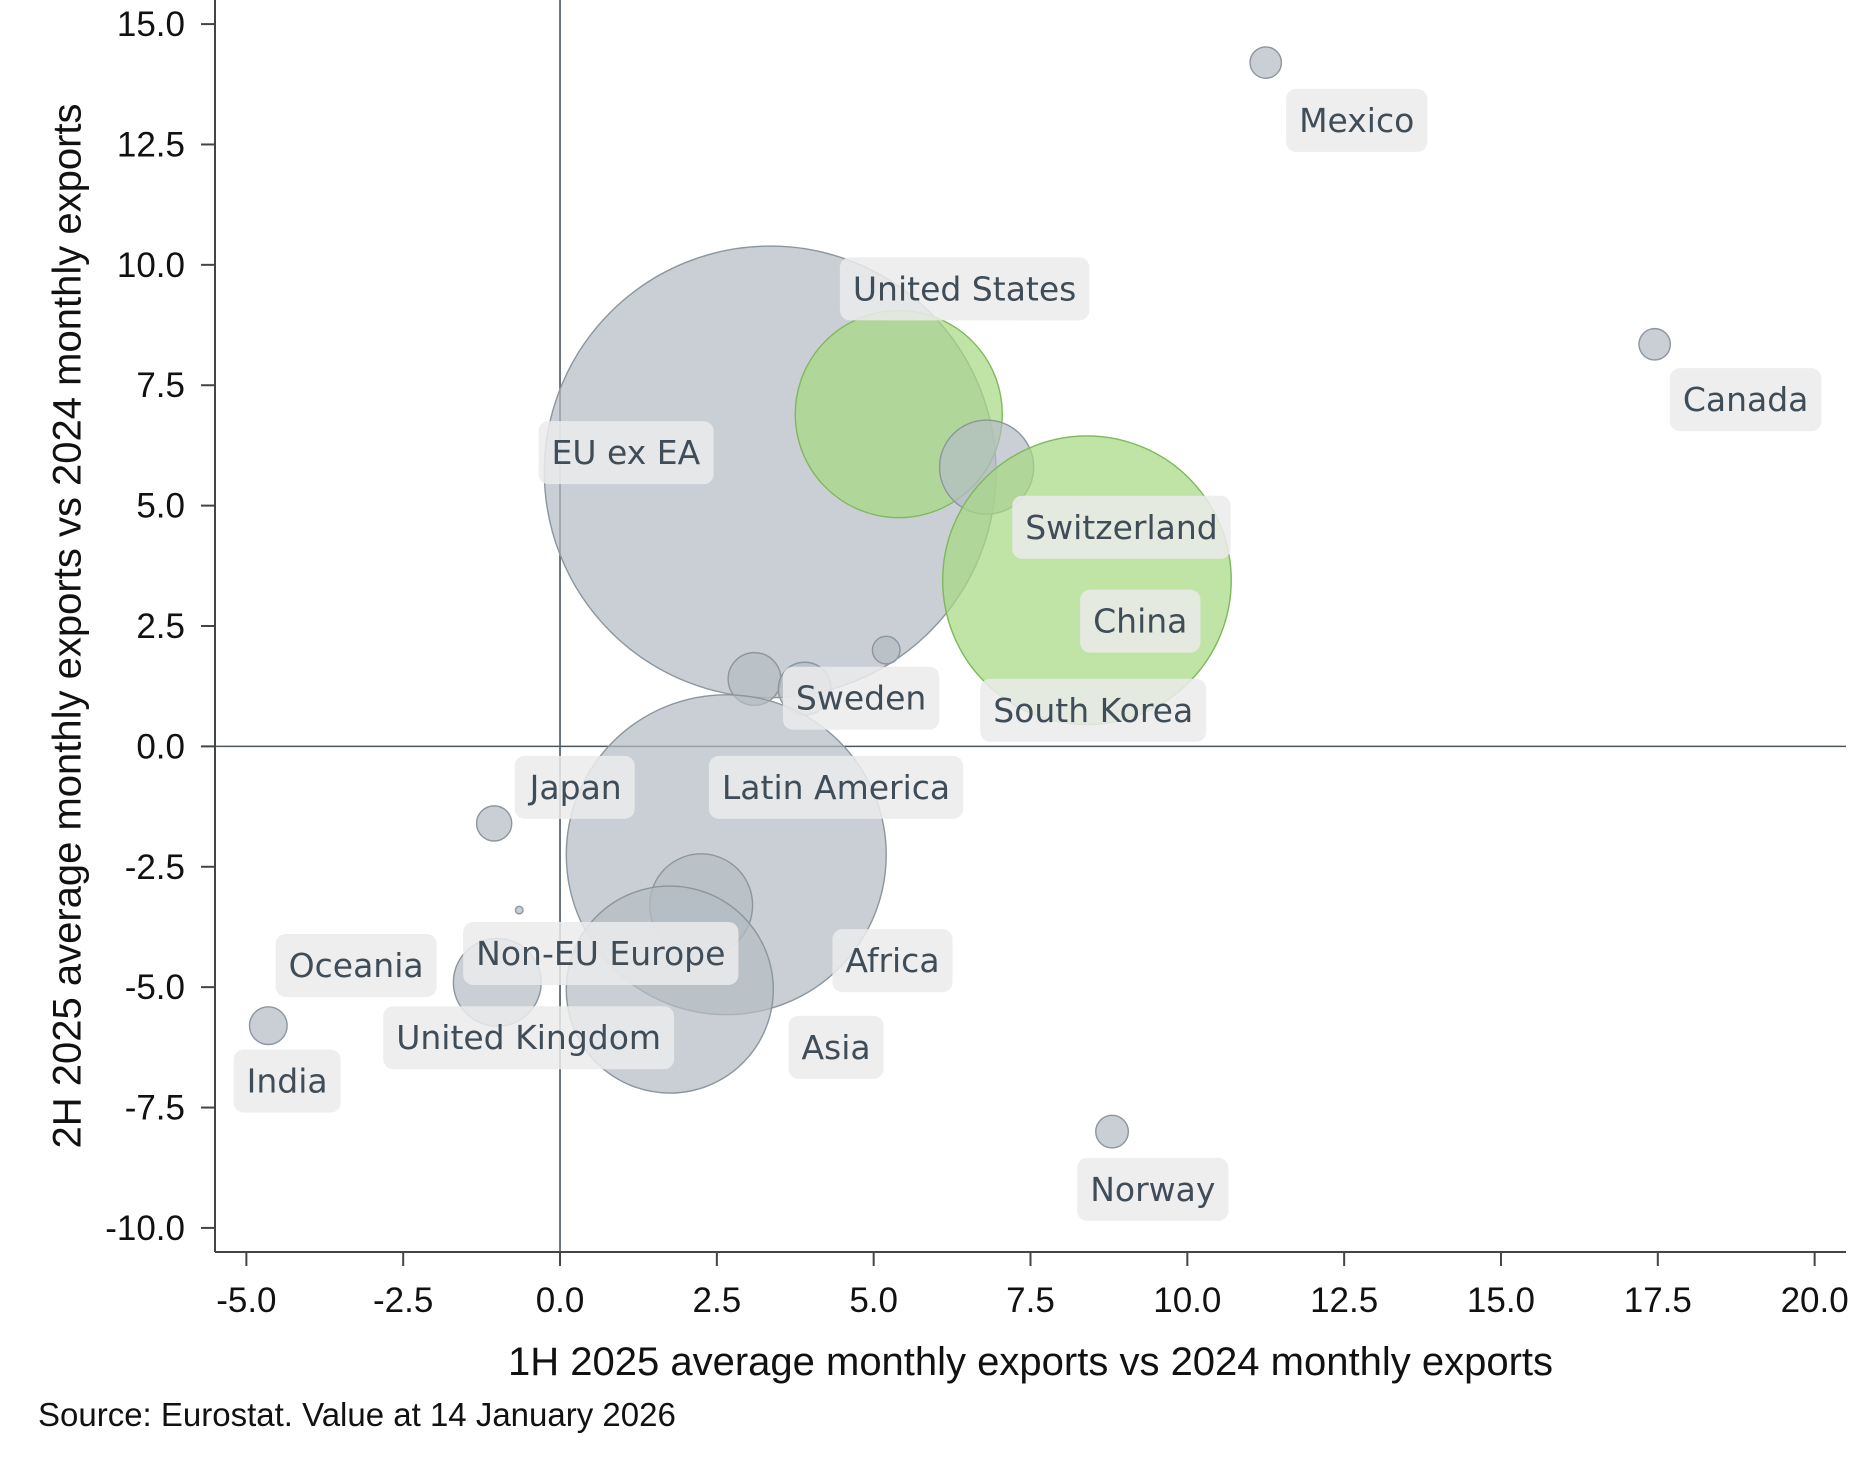 Image resolution: width=1861 pixels, height=1470 pixels. I want to click on label-text: China, so click(1140, 621).